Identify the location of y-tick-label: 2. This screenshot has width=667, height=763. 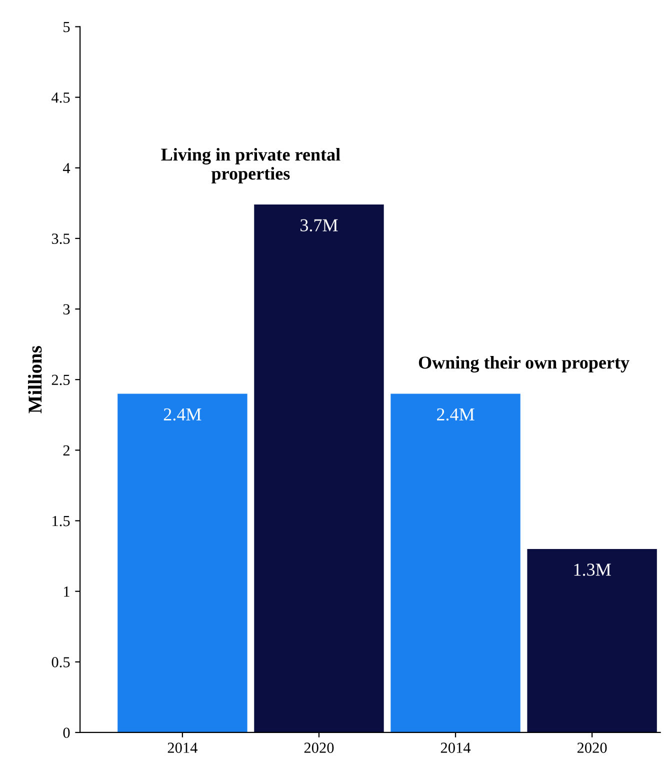
(66, 450).